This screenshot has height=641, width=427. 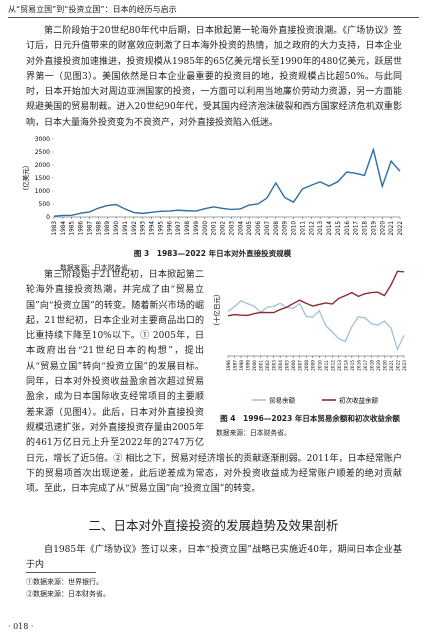 What do you see at coordinates (161, 228) in the screenshot?
I see `x-tick-label: 1995` at bounding box center [161, 228].